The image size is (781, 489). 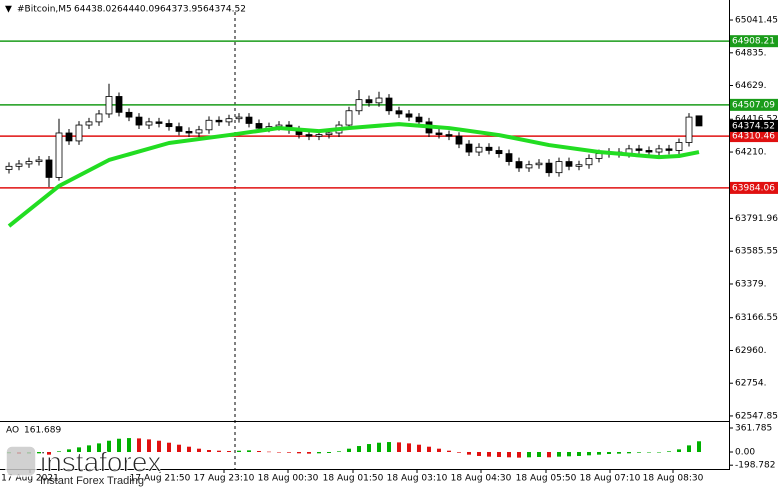 I want to click on y-tick-label: 64629., so click(x=751, y=86).